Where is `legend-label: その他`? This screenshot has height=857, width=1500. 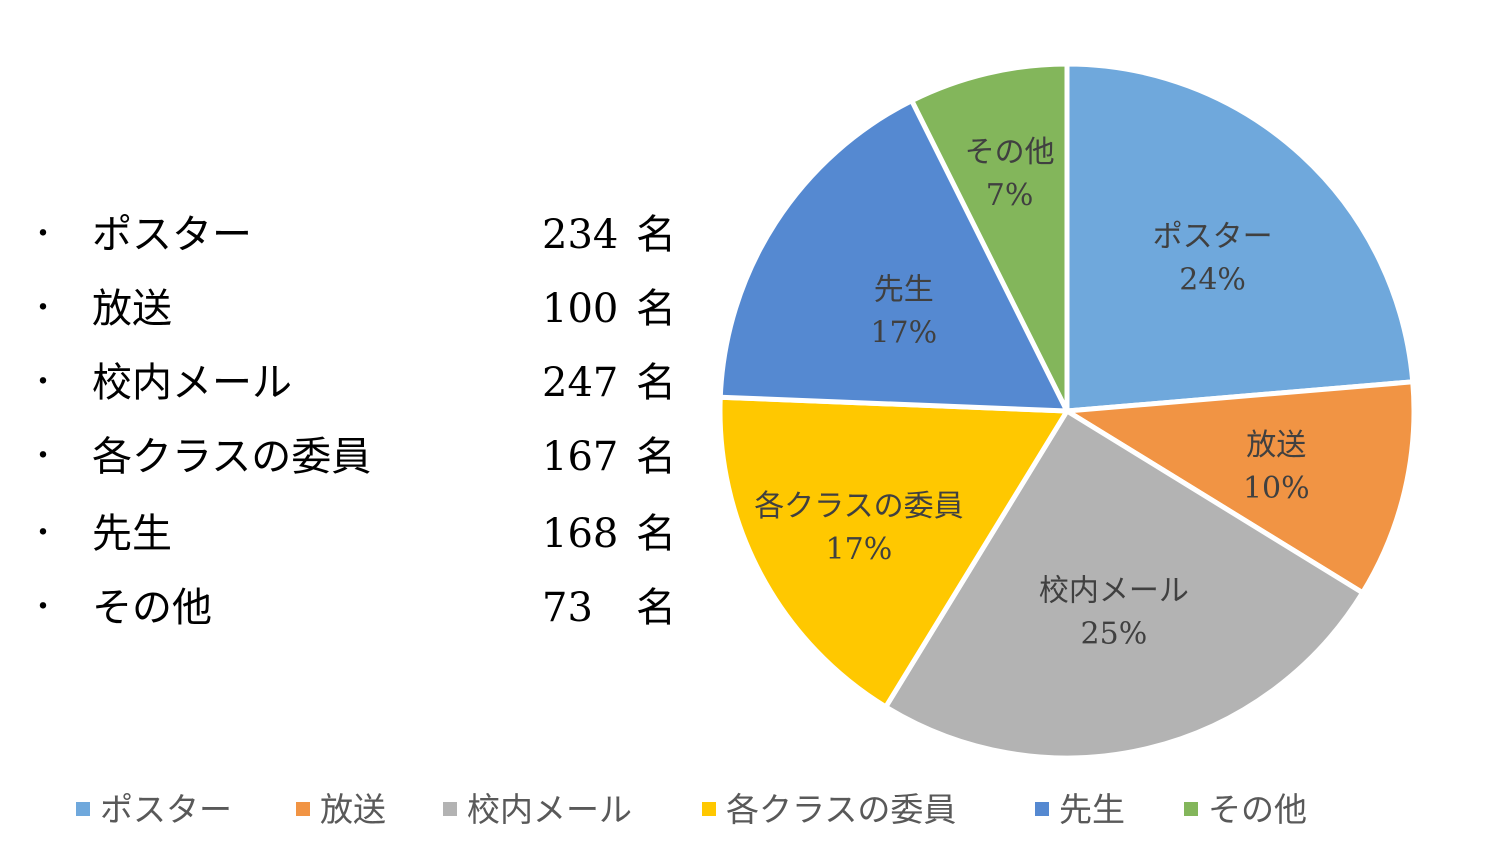 legend-label: その他 is located at coordinates (1257, 809).